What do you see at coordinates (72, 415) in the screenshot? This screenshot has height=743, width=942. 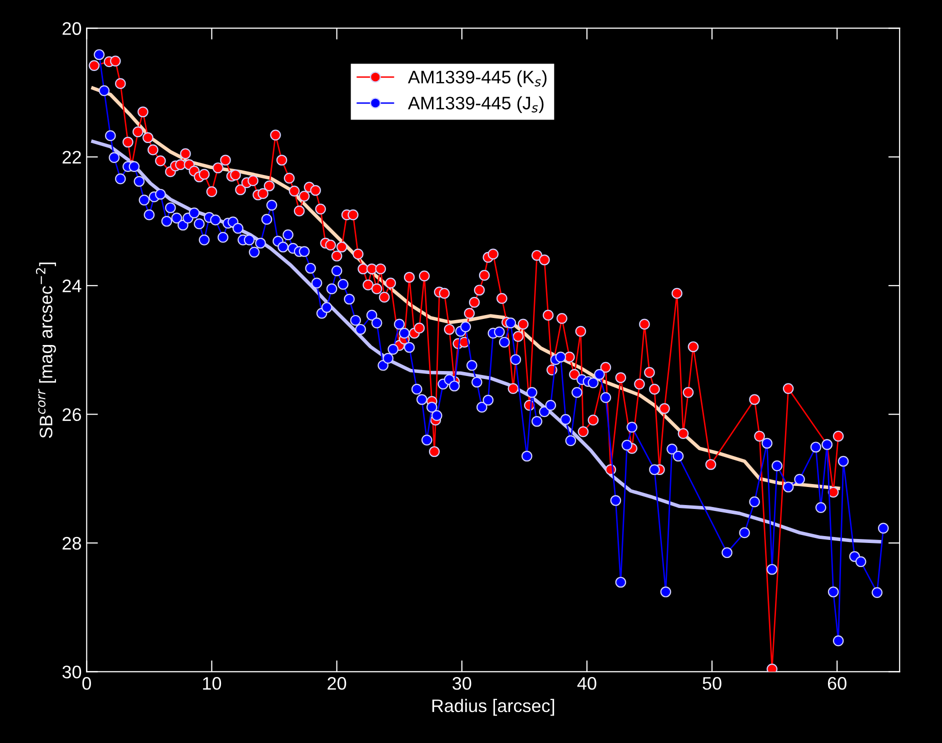 I see `y-tick-label: 26` at bounding box center [72, 415].